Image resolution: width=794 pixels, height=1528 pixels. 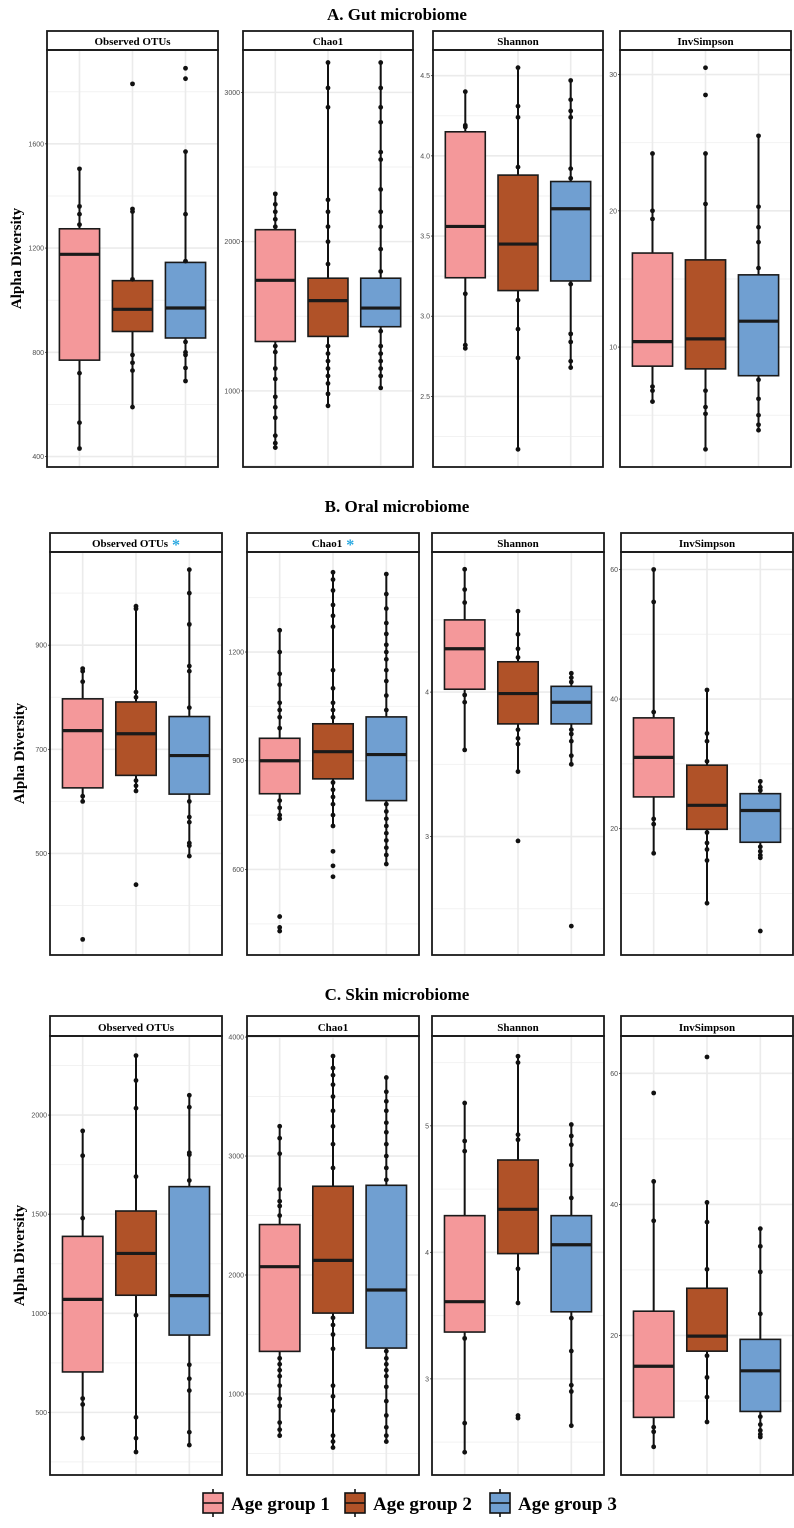 I want to click on y-tick-label: 1500, so click(x=39, y=1215).